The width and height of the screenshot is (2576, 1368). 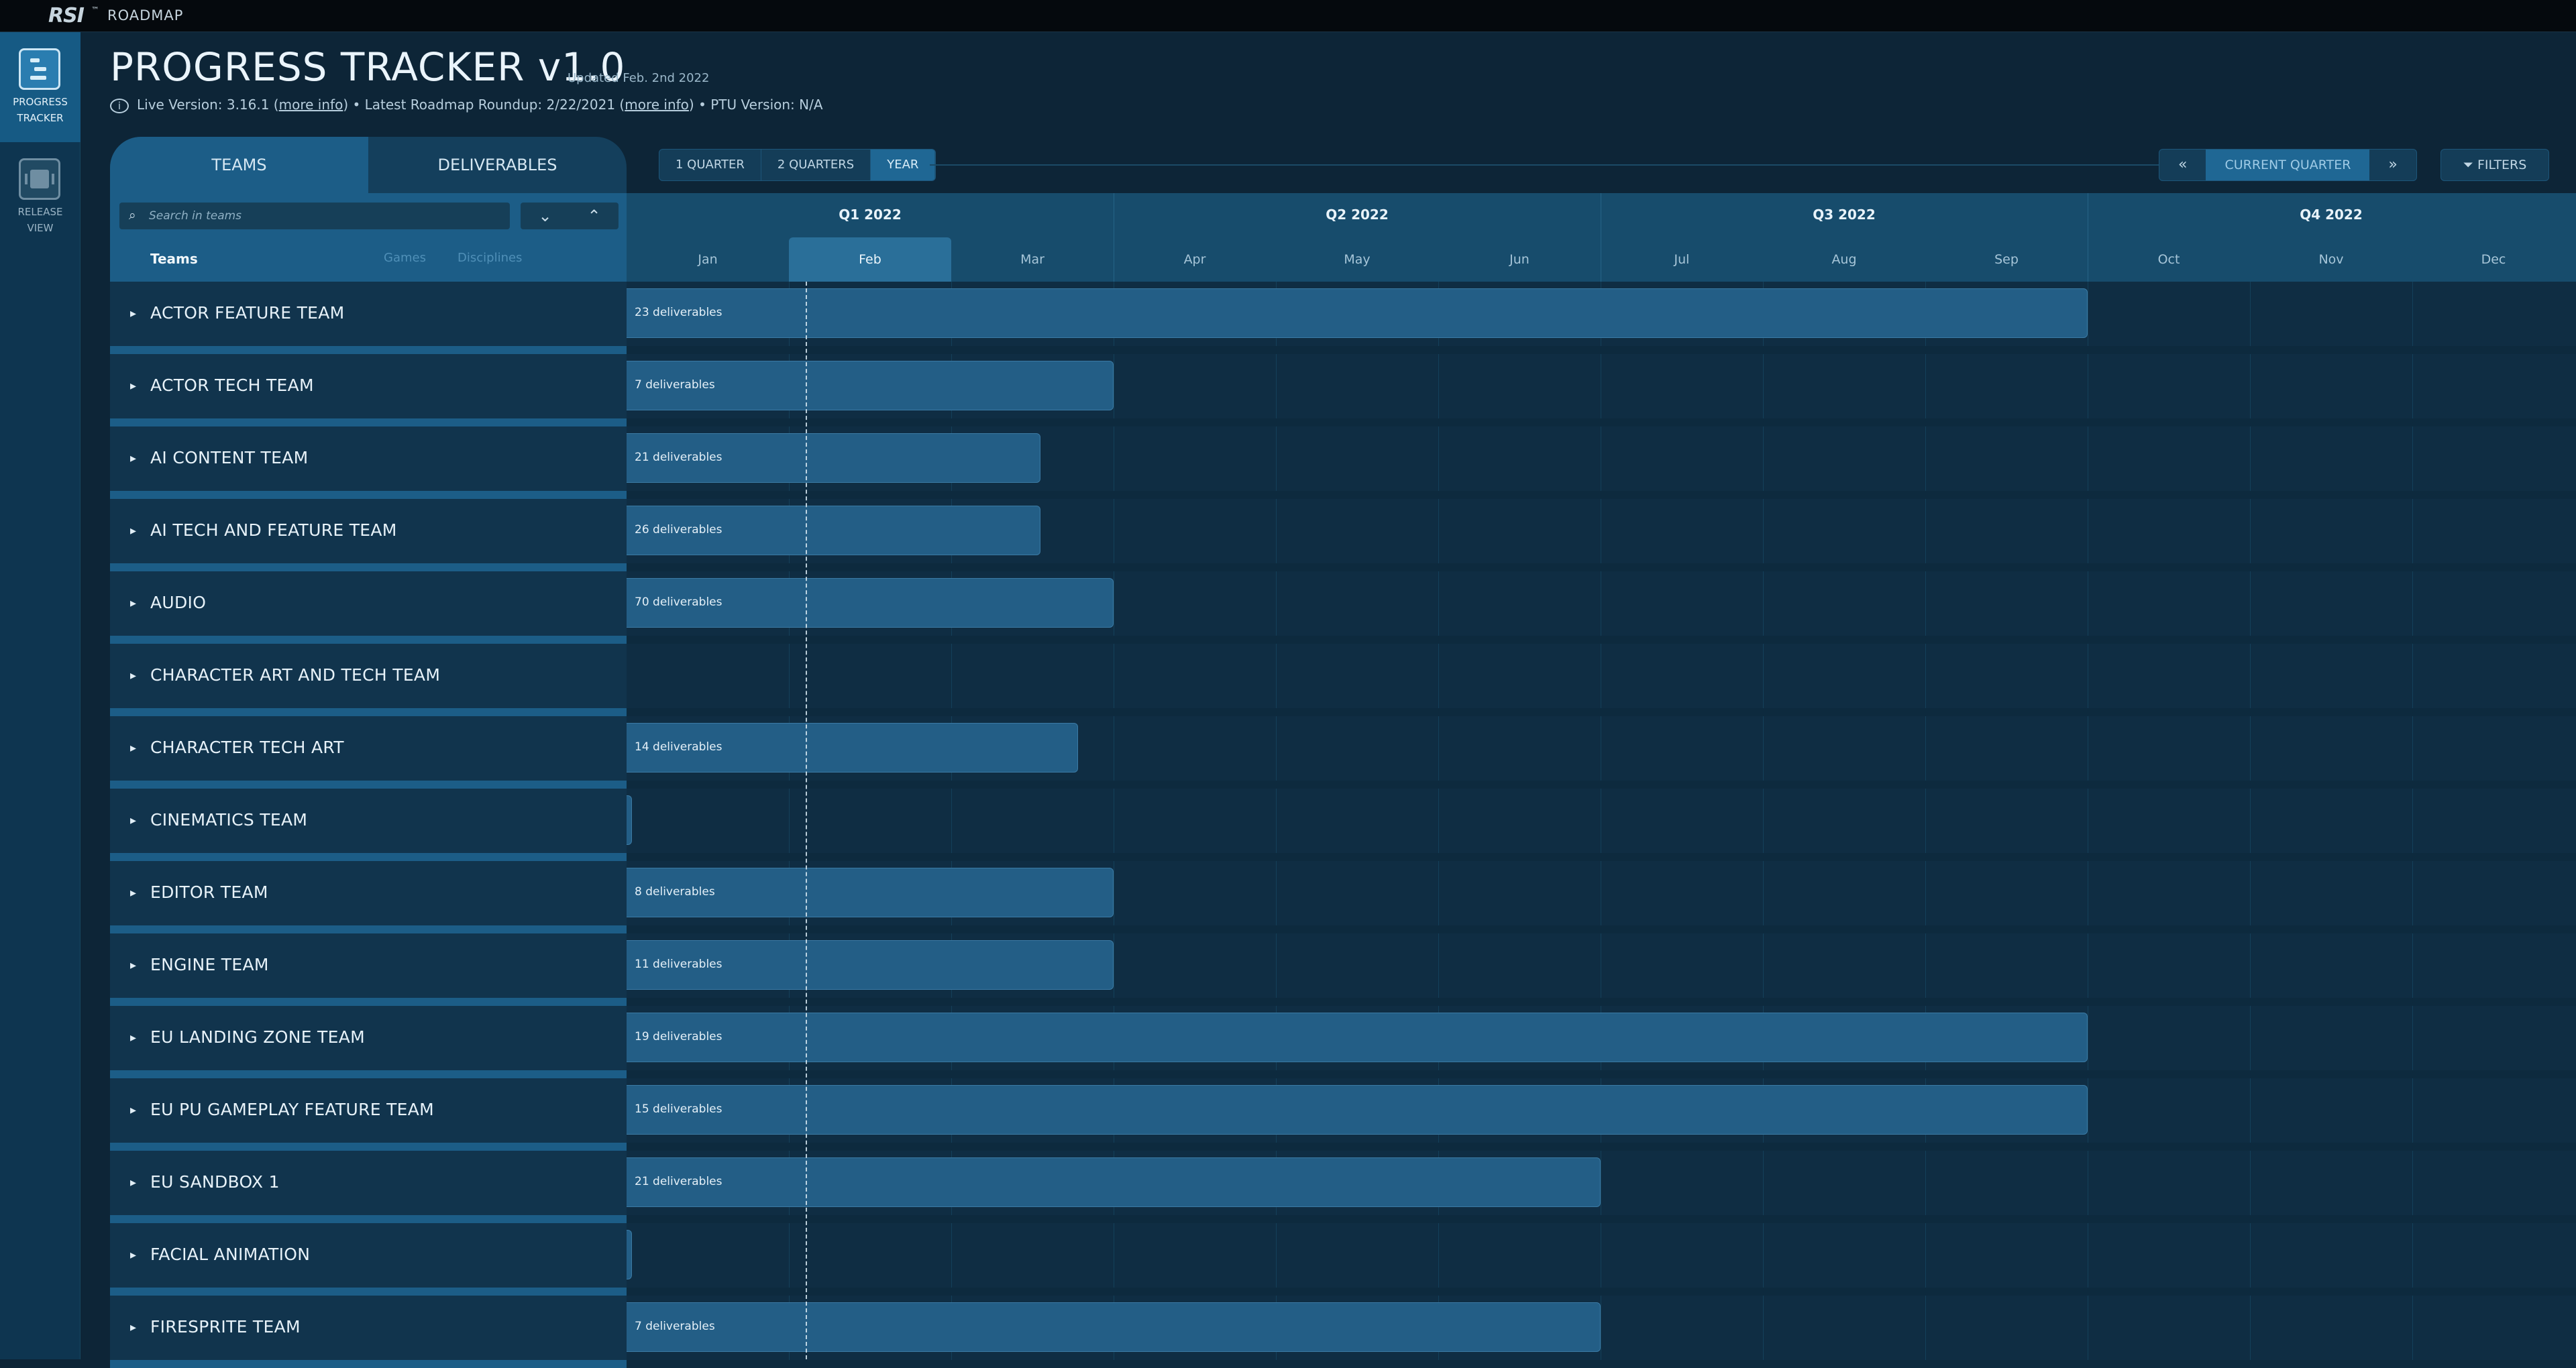 I want to click on team-name-cell: ▸ AI TECH AND FEATURE TEAM, so click(x=368, y=531).